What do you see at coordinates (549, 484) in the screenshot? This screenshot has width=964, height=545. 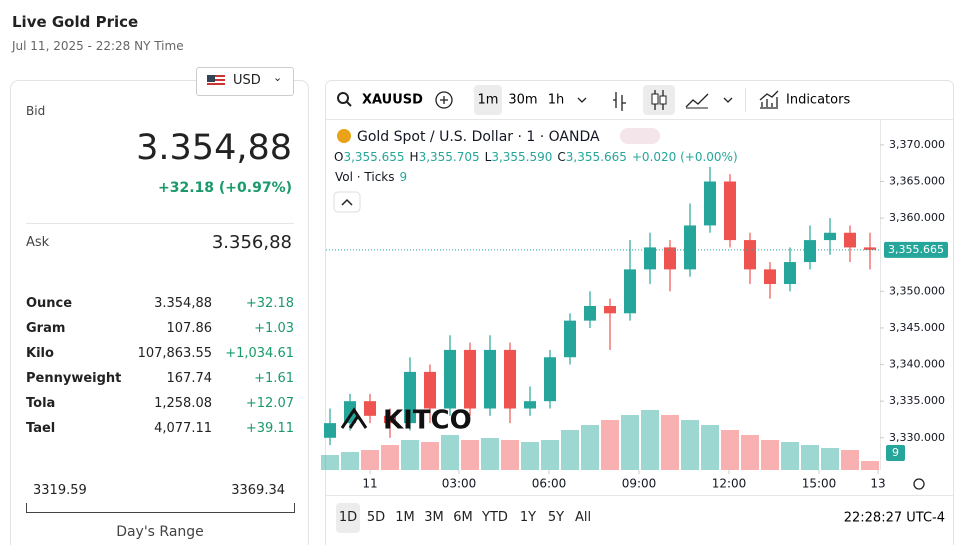 I see `x-tick-label: 06:00` at bounding box center [549, 484].